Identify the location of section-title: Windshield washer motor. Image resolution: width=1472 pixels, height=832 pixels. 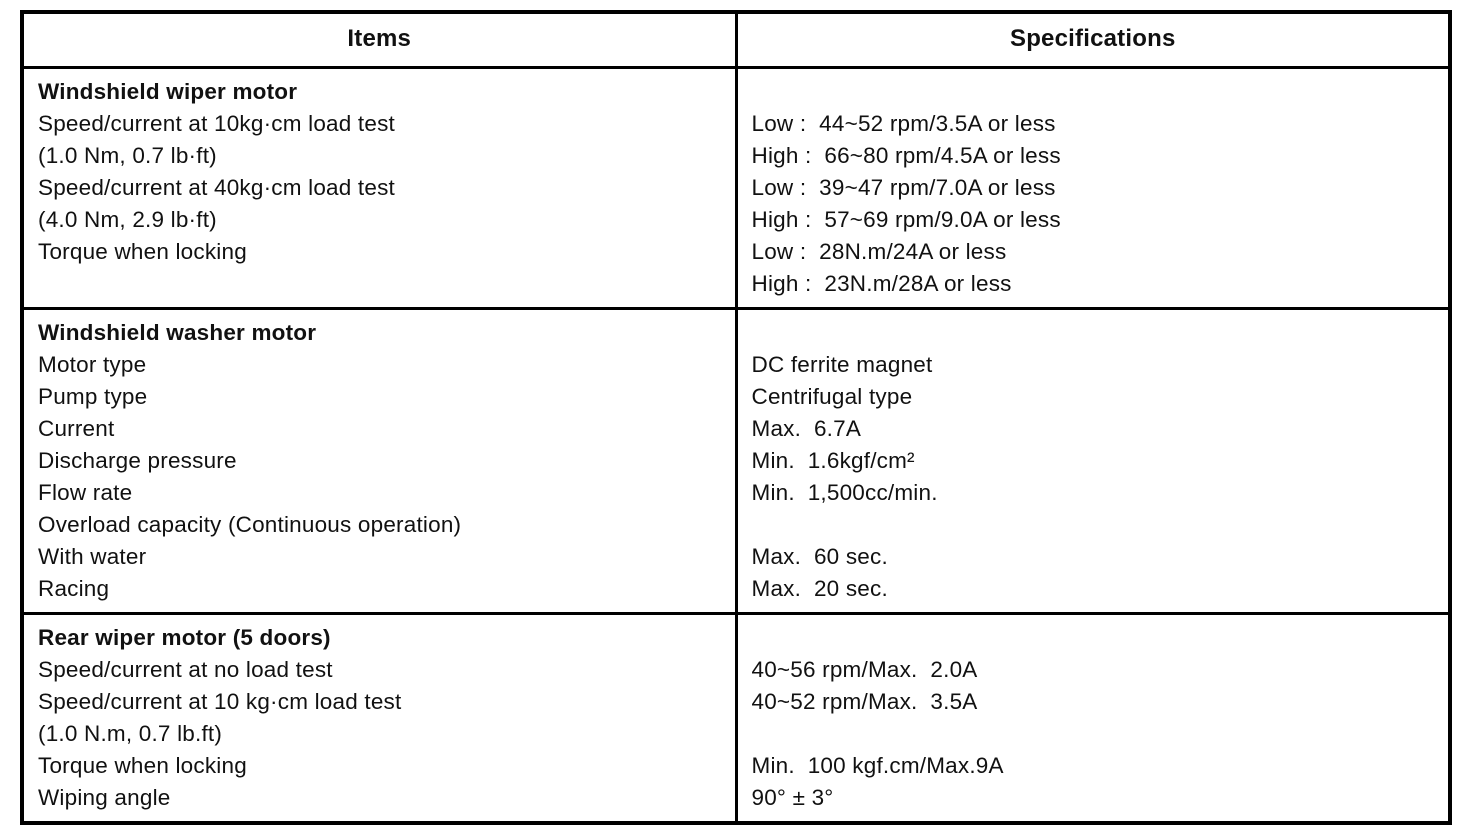
(177, 332).